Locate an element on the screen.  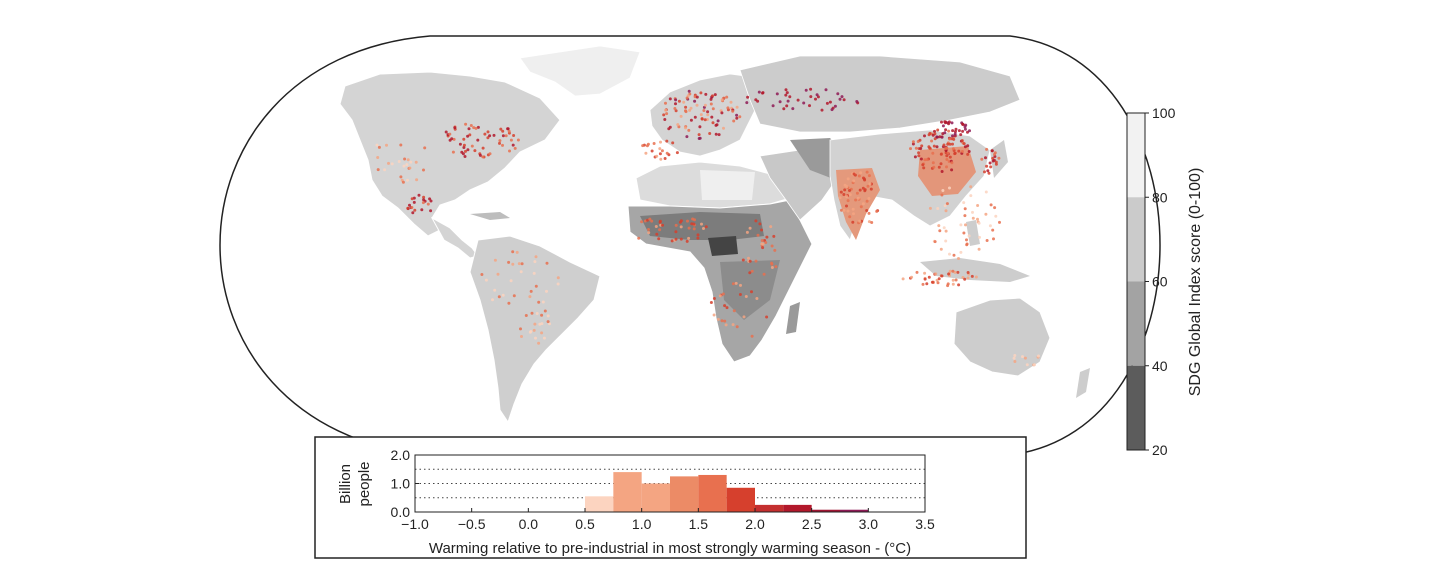
north-asia is located at coordinates (880, 94).